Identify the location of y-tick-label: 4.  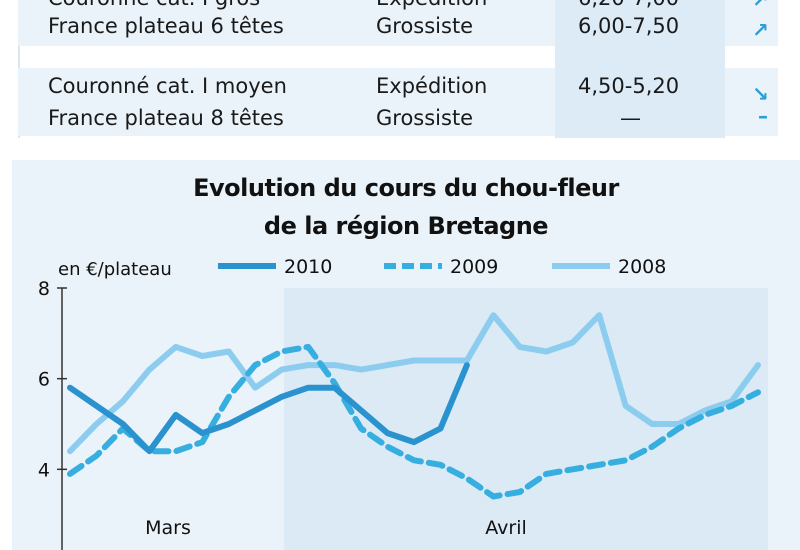
(44, 470).